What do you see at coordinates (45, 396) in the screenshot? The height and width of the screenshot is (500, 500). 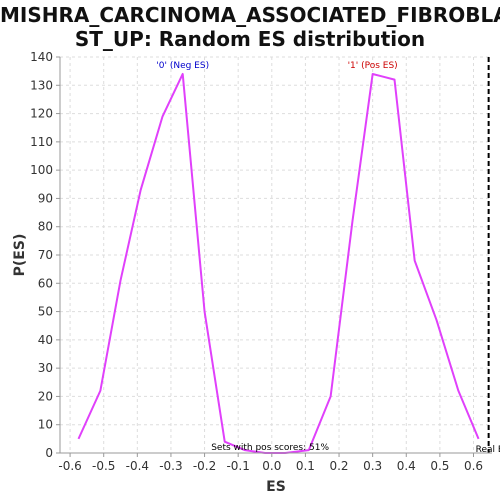 I see `y-tick-label: 20` at bounding box center [45, 396].